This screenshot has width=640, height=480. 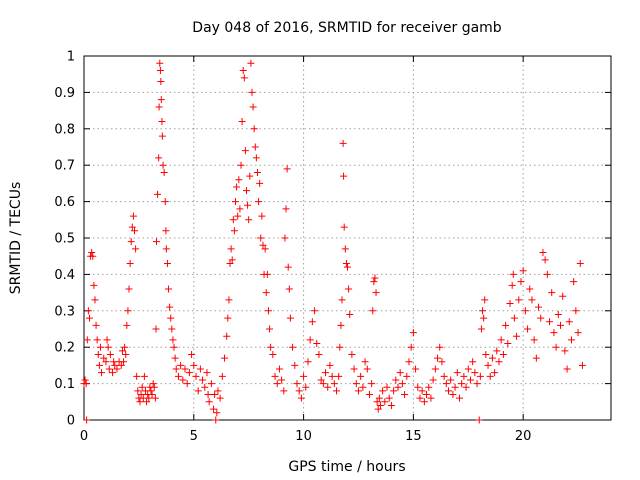 What do you see at coordinates (64, 348) in the screenshot?
I see `y-tick-label: 0.2` at bounding box center [64, 348].